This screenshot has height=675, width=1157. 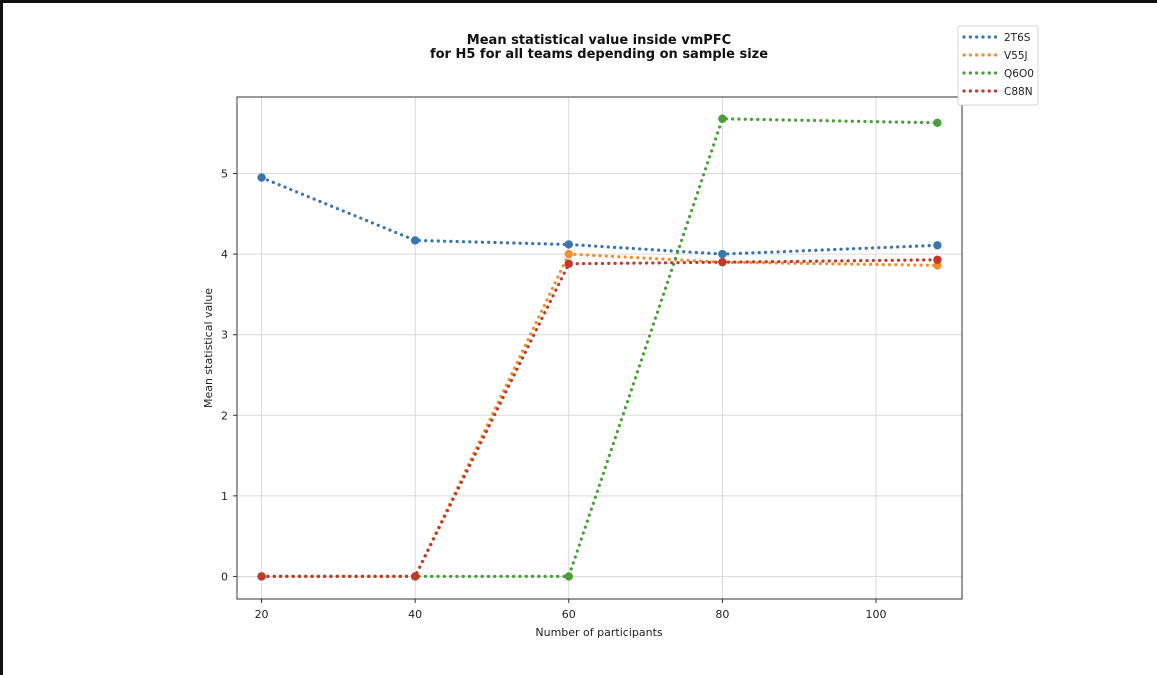 I want to click on y-tick-label: 3, so click(x=224, y=335).